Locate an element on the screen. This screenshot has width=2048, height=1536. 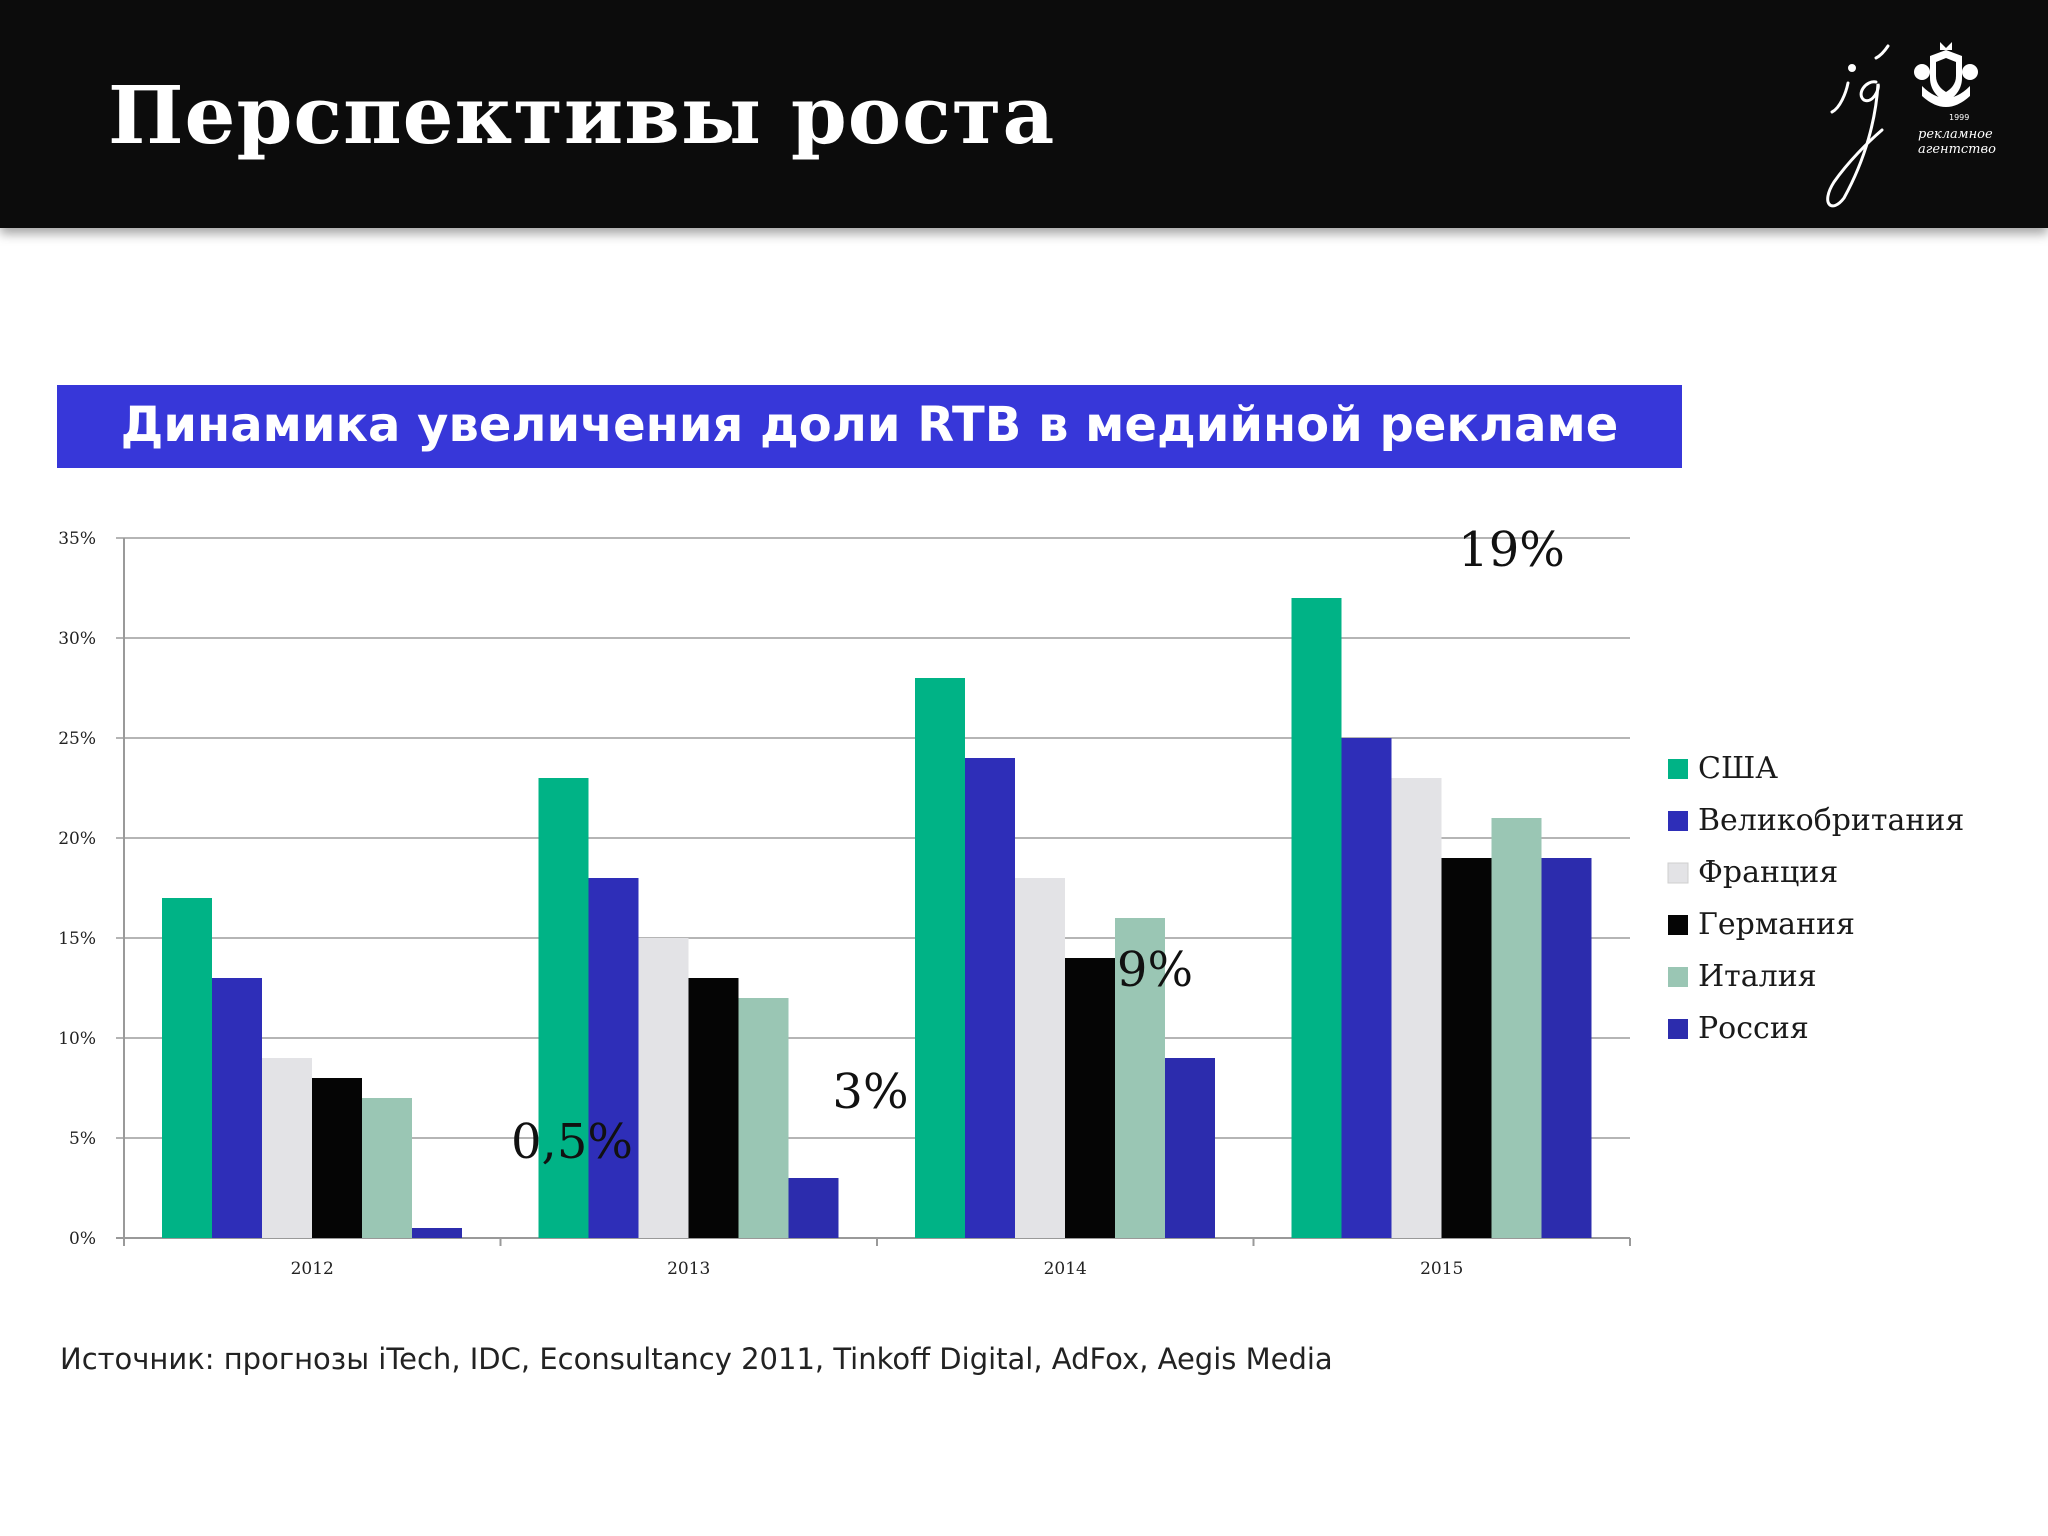
legend-label: Франция is located at coordinates (1768, 872).